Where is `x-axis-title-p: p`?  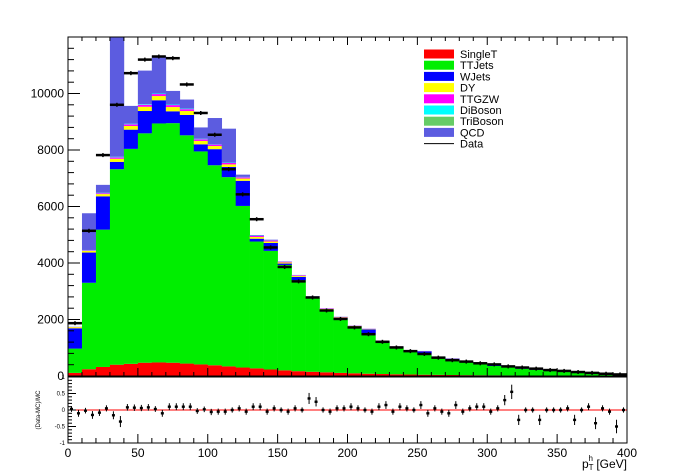 x-axis-title-p: p is located at coordinates (585, 464).